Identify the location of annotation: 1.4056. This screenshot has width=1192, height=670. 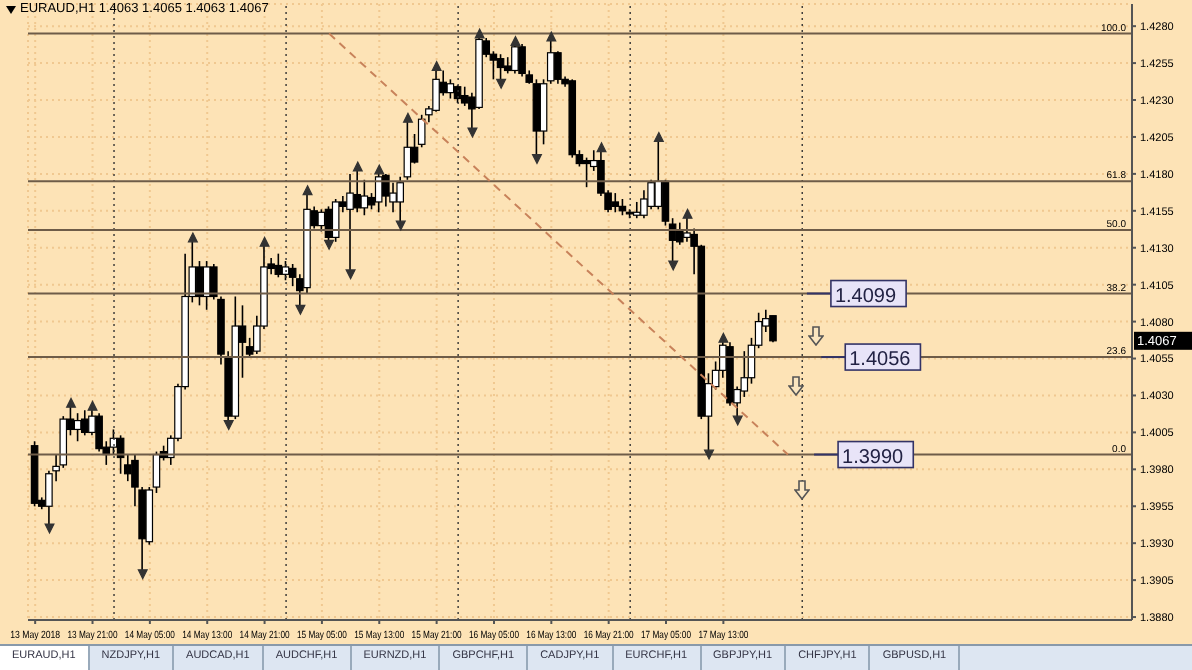
(880, 360).